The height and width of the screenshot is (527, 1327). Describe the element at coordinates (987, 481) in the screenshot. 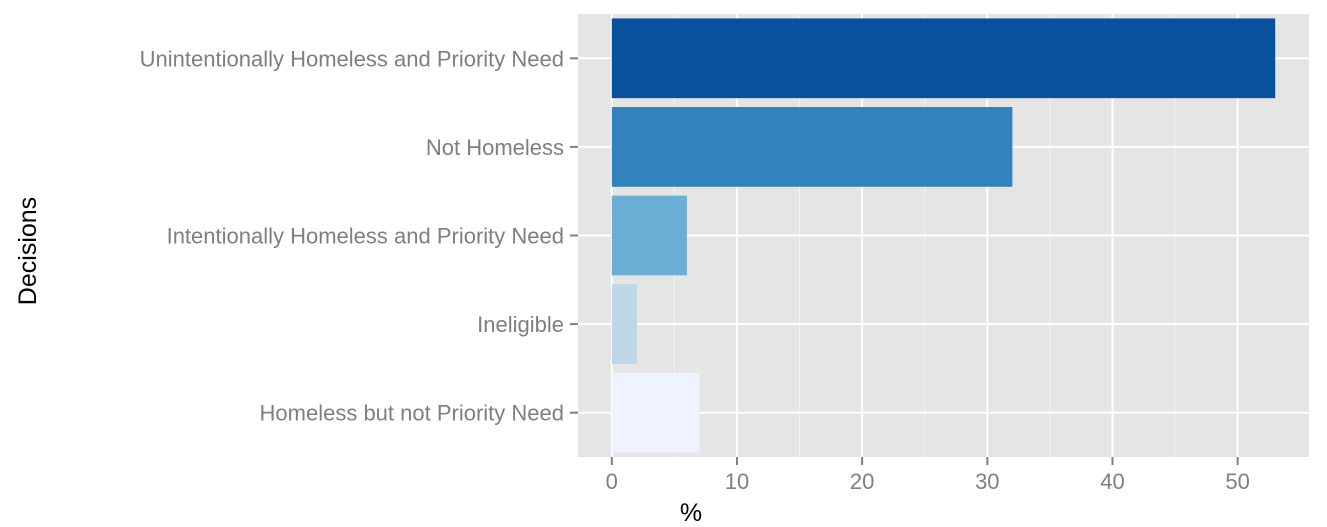

I see `x-tick-label: 30` at that location.